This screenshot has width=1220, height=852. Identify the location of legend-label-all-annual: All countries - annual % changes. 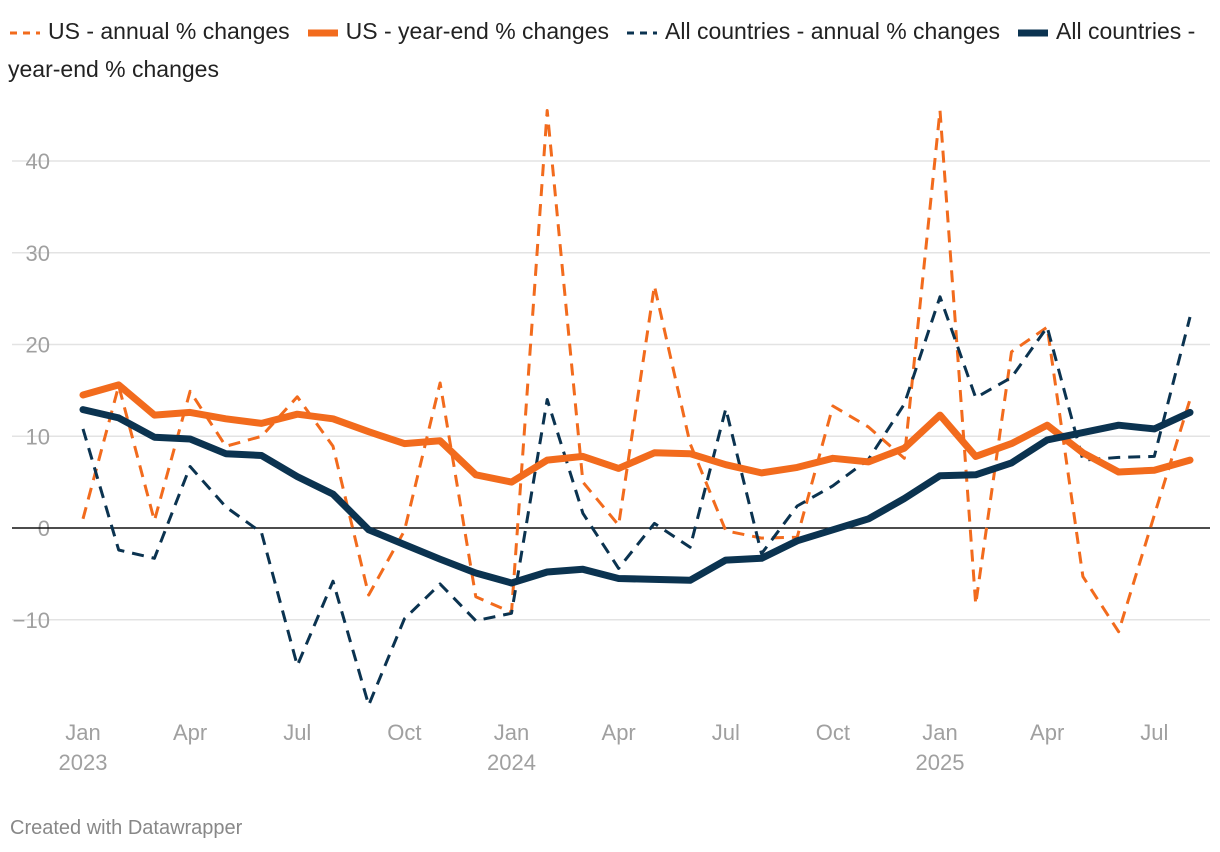
(832, 31).